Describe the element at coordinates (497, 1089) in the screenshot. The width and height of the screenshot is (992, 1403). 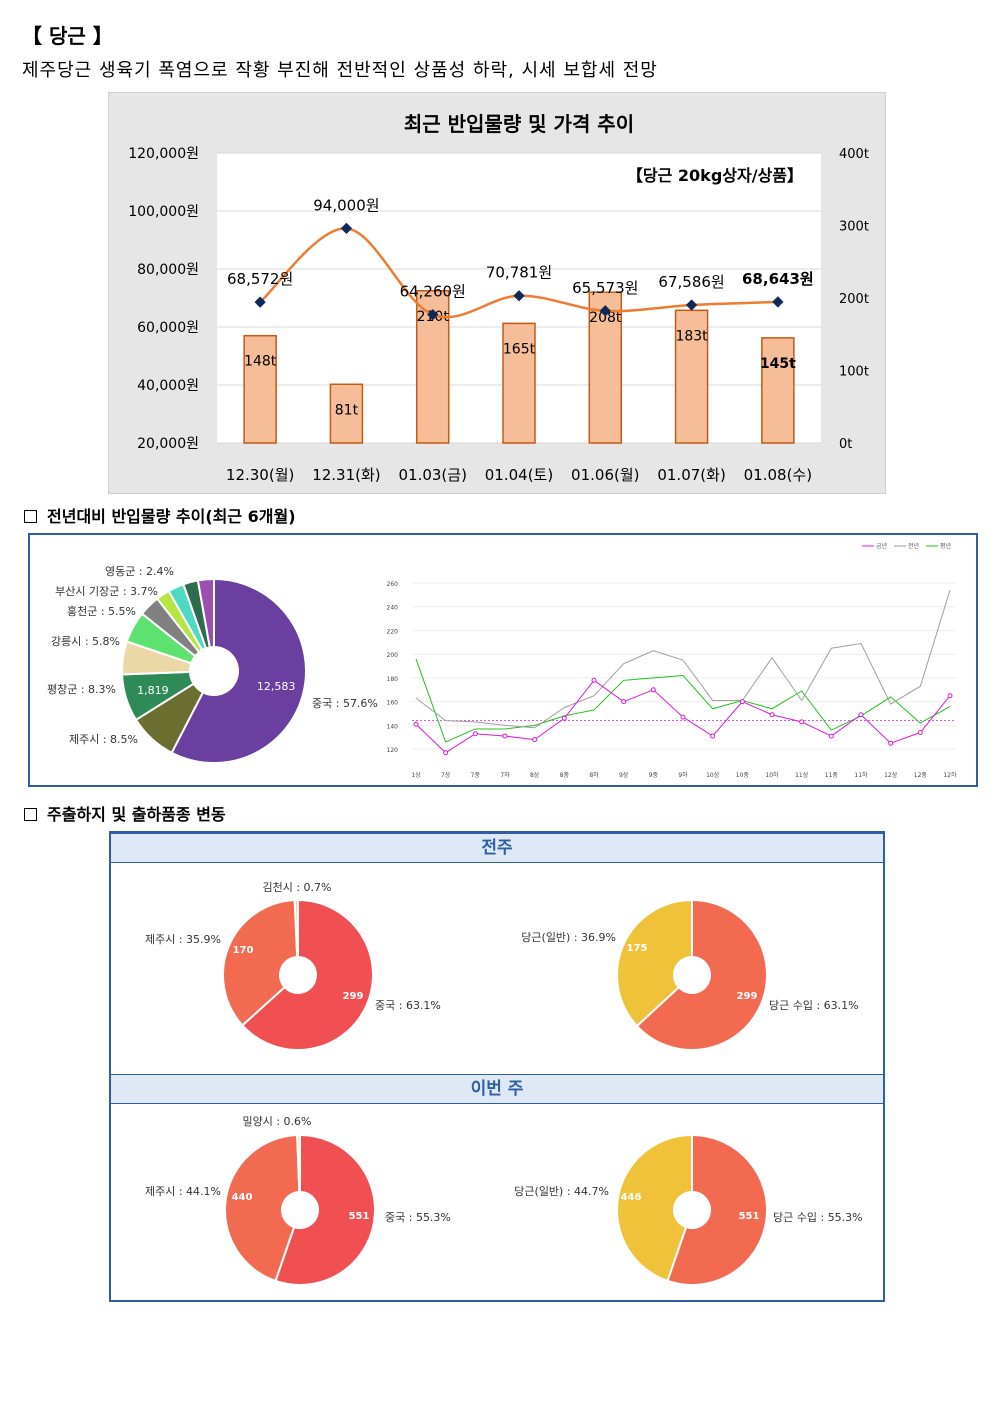
I see `this-week-band: 이번 주` at that location.